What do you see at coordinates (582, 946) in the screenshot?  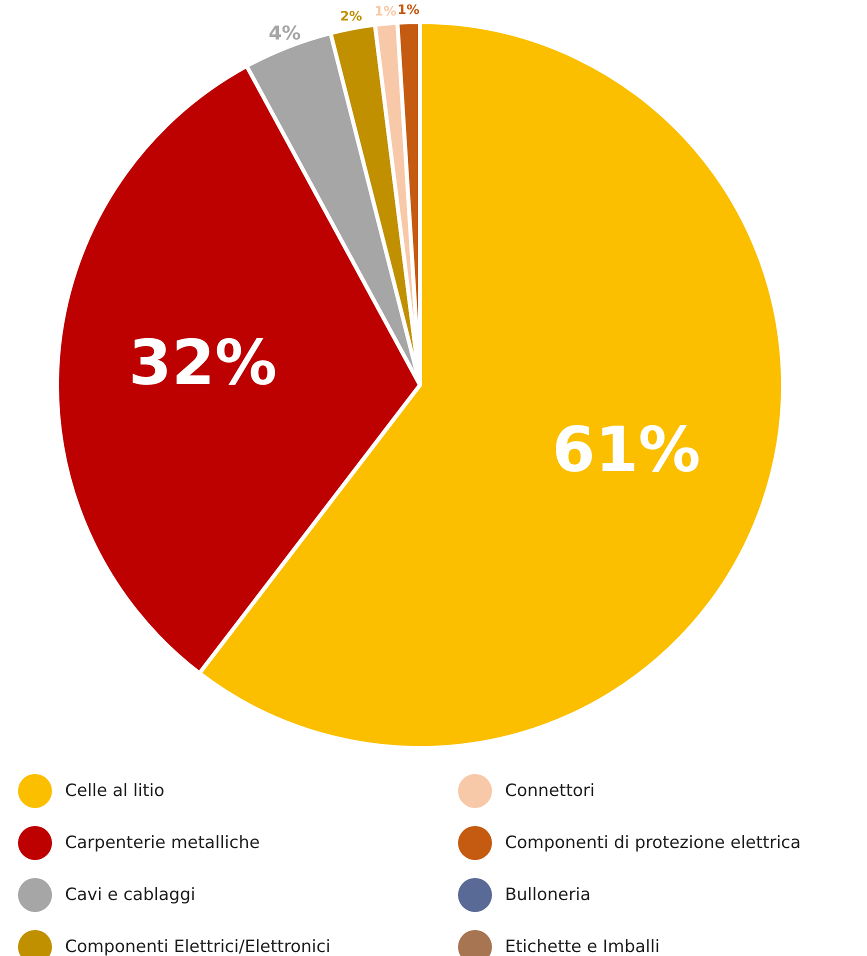 I see `legend-label: Etichette e Imballi` at bounding box center [582, 946].